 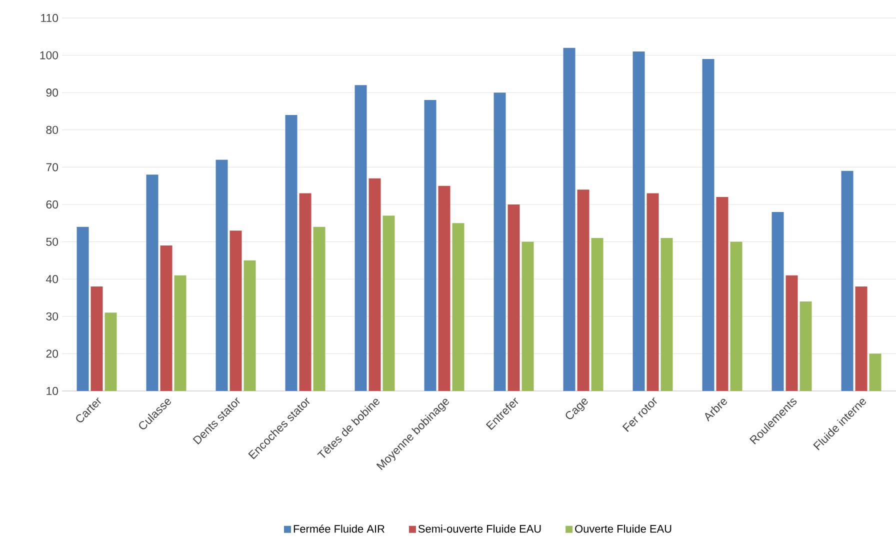 I want to click on legend-label: Ouverte Fluide EAU, so click(x=623, y=528).